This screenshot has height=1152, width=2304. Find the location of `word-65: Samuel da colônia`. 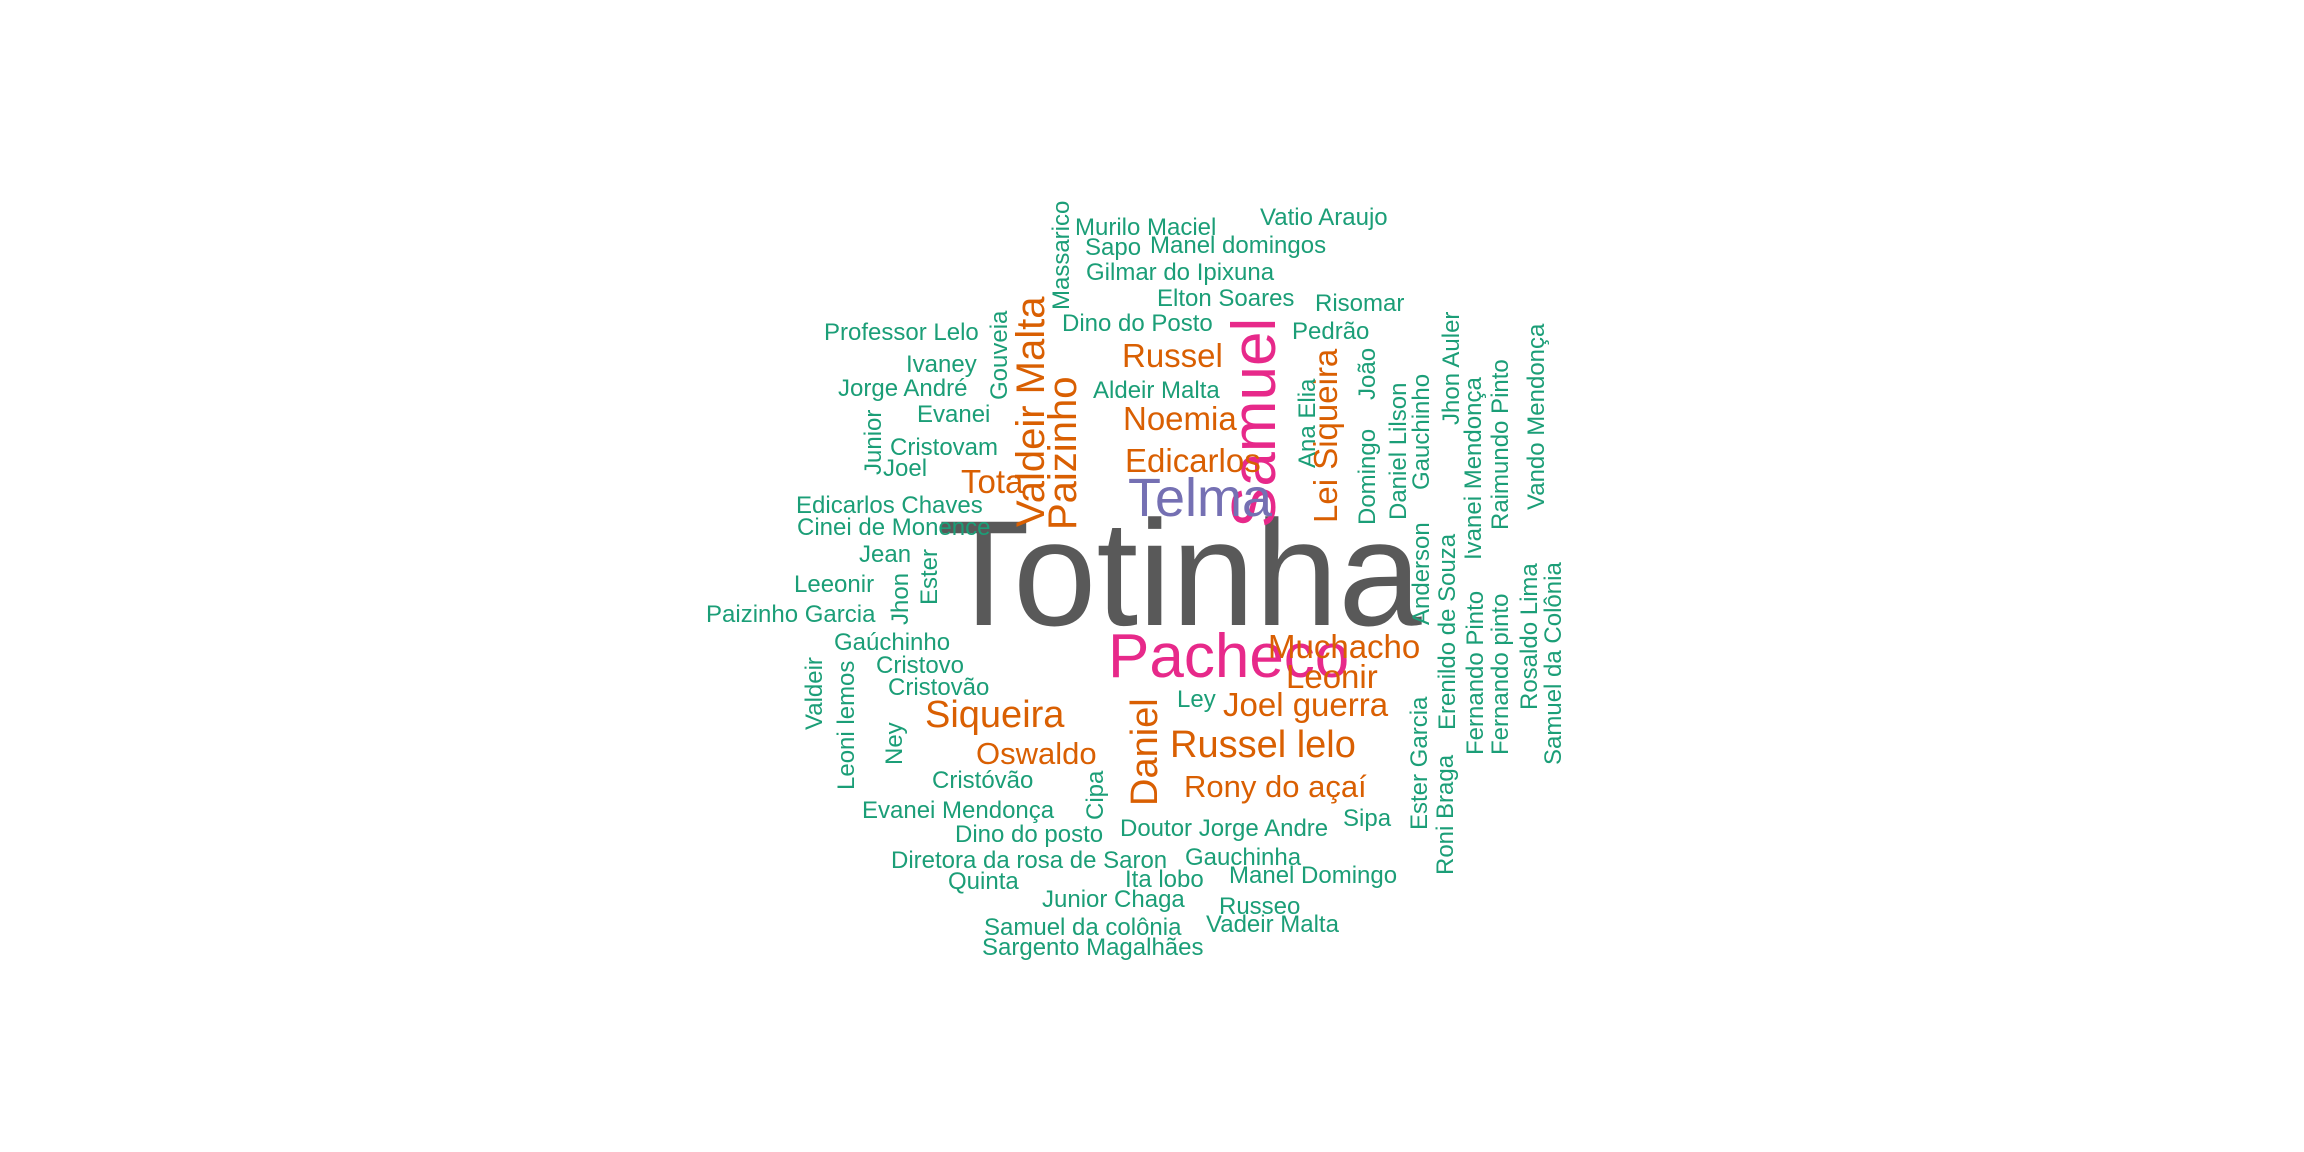

word-65: Samuel da colônia is located at coordinates (1083, 927).